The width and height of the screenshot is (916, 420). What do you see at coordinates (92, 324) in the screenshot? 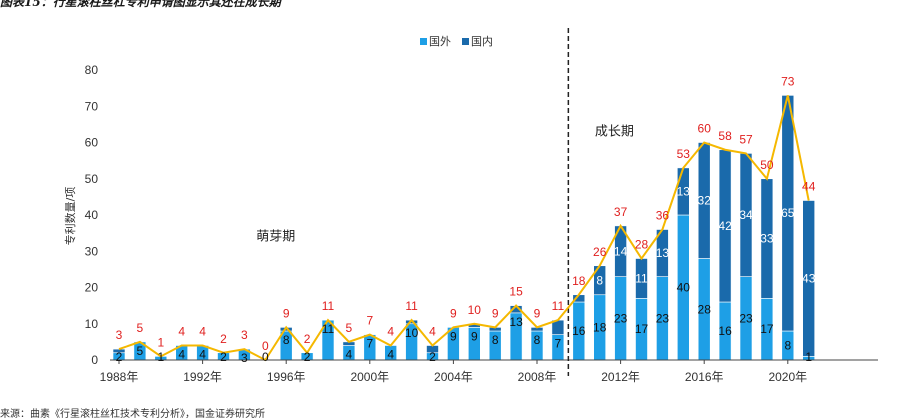
I see `y-tick-label: 10` at bounding box center [92, 324].